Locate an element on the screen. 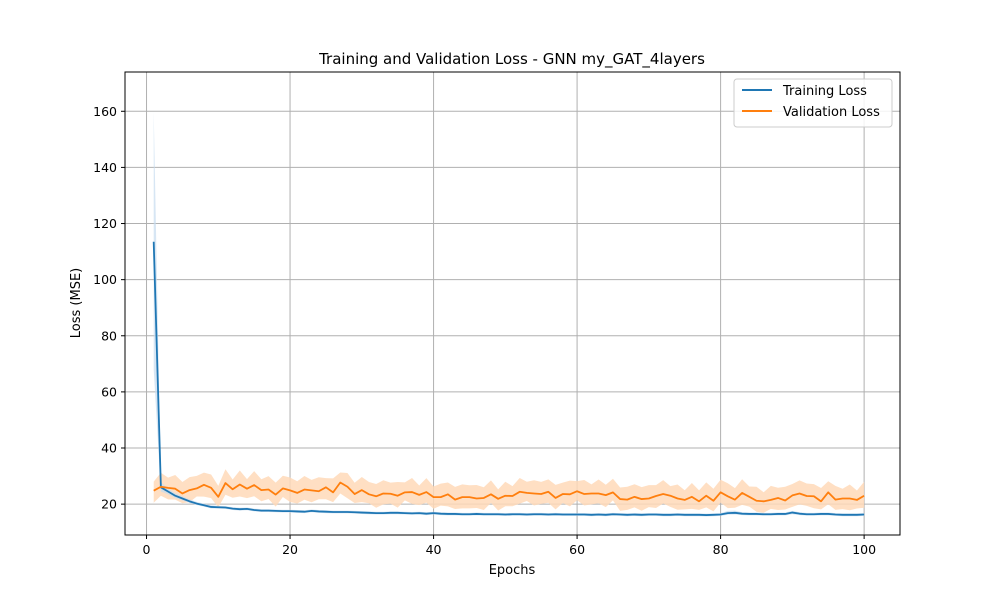 The width and height of the screenshot is (1000, 600). y-tick-label: 160 is located at coordinates (105, 111).